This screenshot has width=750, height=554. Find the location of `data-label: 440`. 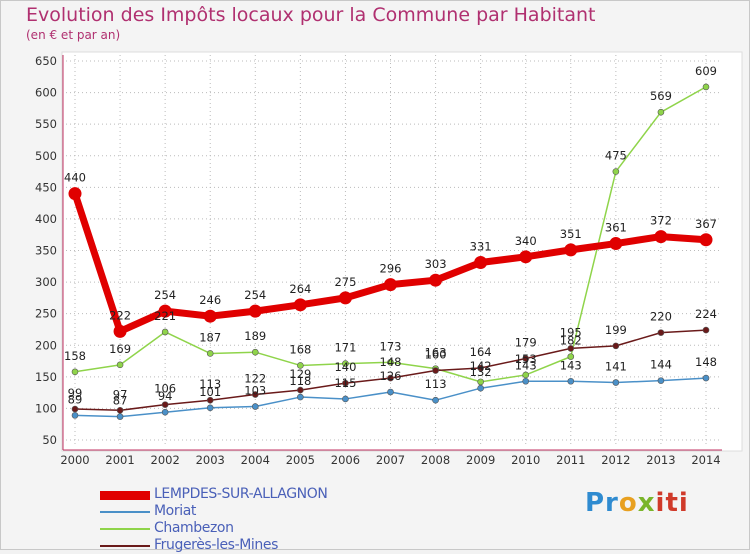

data-label: 440 is located at coordinates (75, 178).